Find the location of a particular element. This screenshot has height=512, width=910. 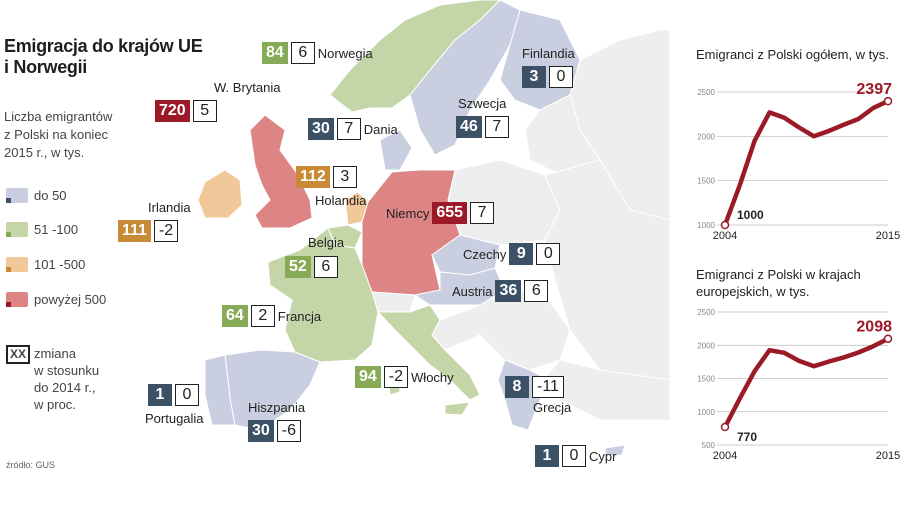

country-uk: 720 5 is located at coordinates (186, 111).